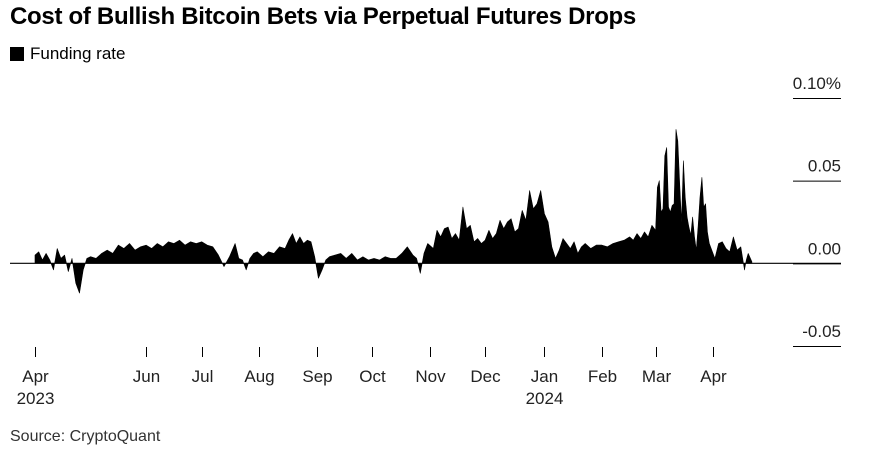 The width and height of the screenshot is (873, 467). I want to click on chart-legend: Funding rate, so click(67, 54).